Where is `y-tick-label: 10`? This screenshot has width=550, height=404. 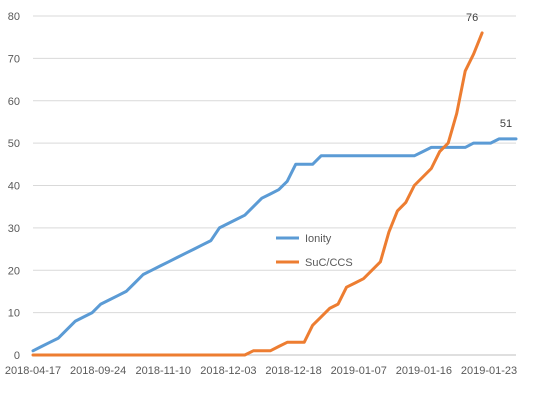
y-tick-label: 10 is located at coordinates (14, 314).